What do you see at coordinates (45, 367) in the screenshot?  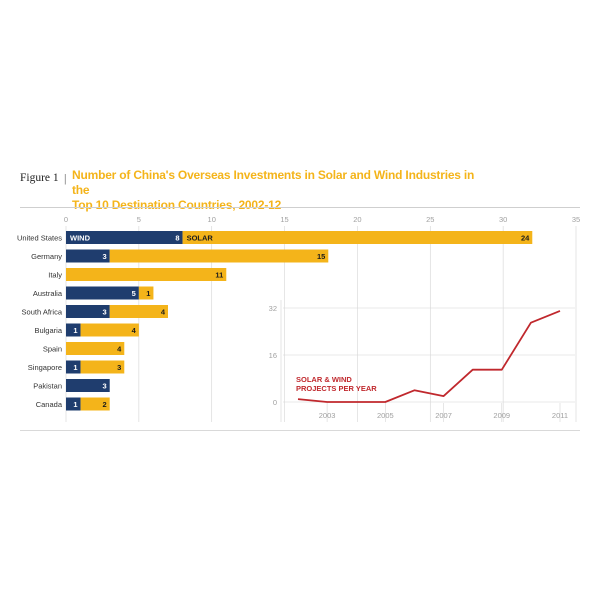 I see `category-label: Singapore` at bounding box center [45, 367].